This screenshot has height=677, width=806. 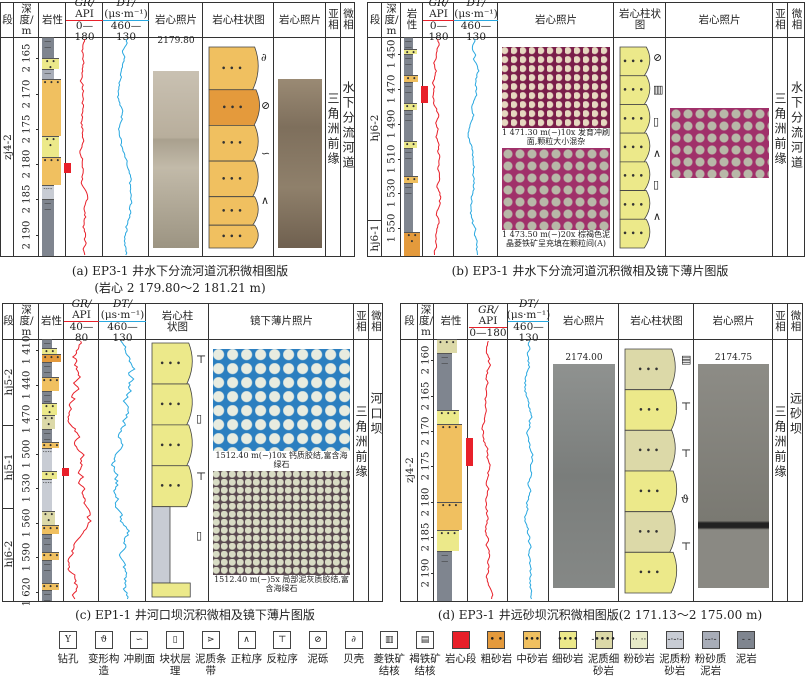 I want to click on thin-section-photo-2: 1512.40 m(−)5x 局部泥灰质胶结,富含海绿石, so click(x=281, y=532).